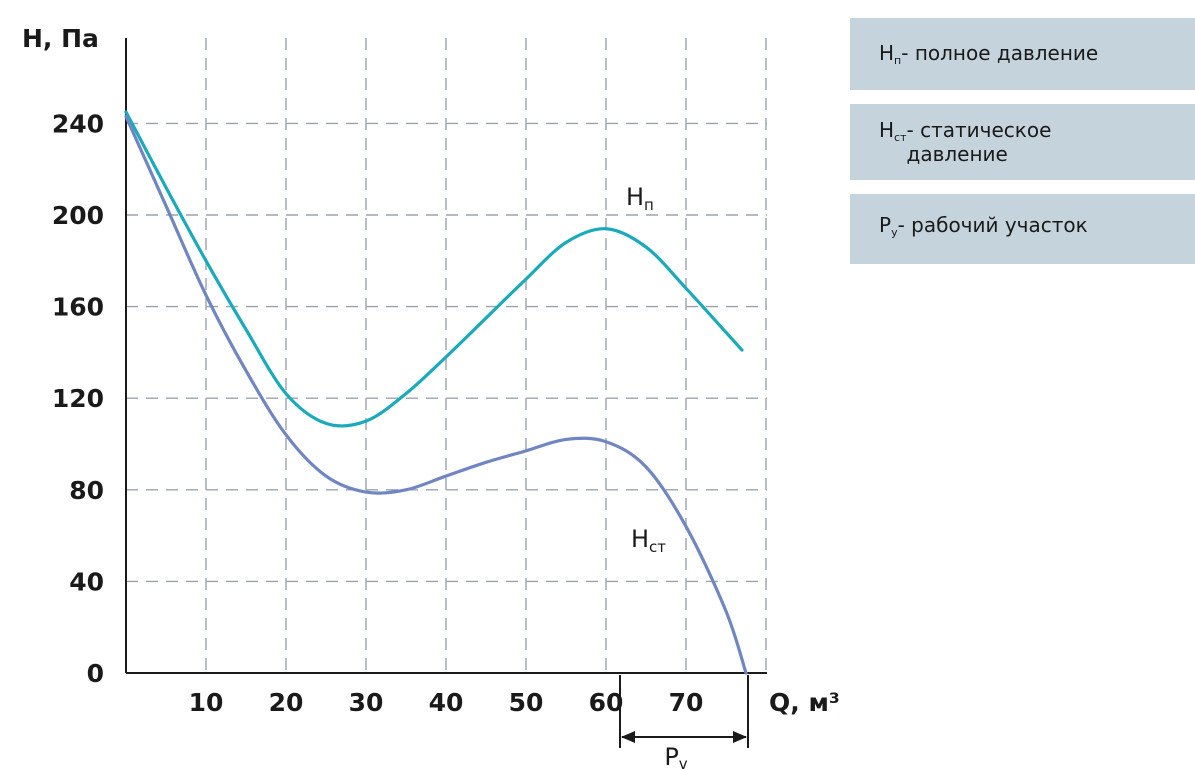 Image resolution: width=1195 pixels, height=769 pixels. I want to click on legend-item-static-pressure: Hст - статическое давление, so click(1022, 142).